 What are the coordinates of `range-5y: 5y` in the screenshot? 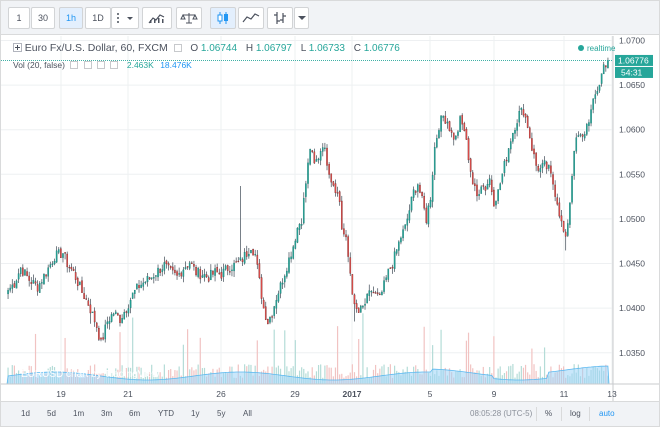 It's located at (221, 413).